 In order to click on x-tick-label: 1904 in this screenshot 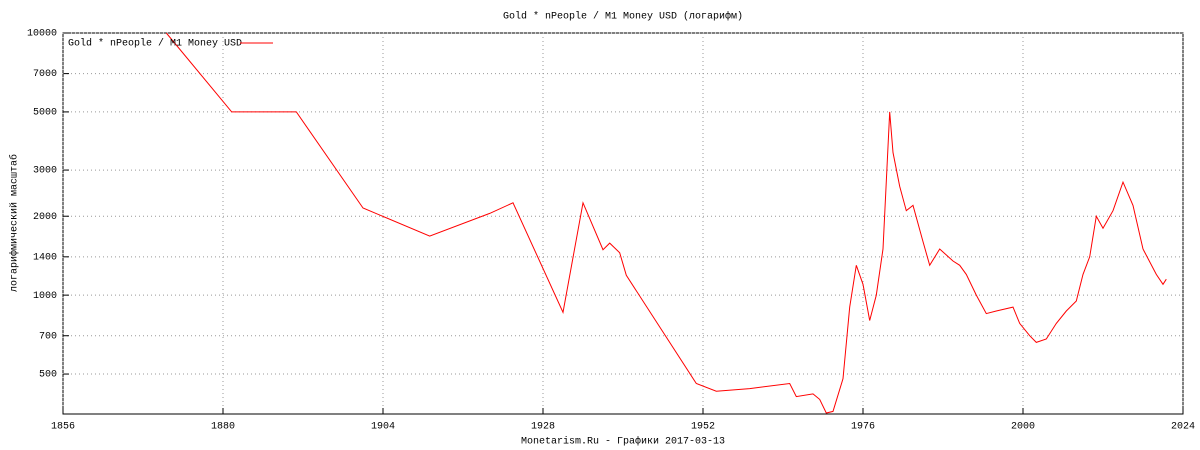, I will do `click(383, 427)`.